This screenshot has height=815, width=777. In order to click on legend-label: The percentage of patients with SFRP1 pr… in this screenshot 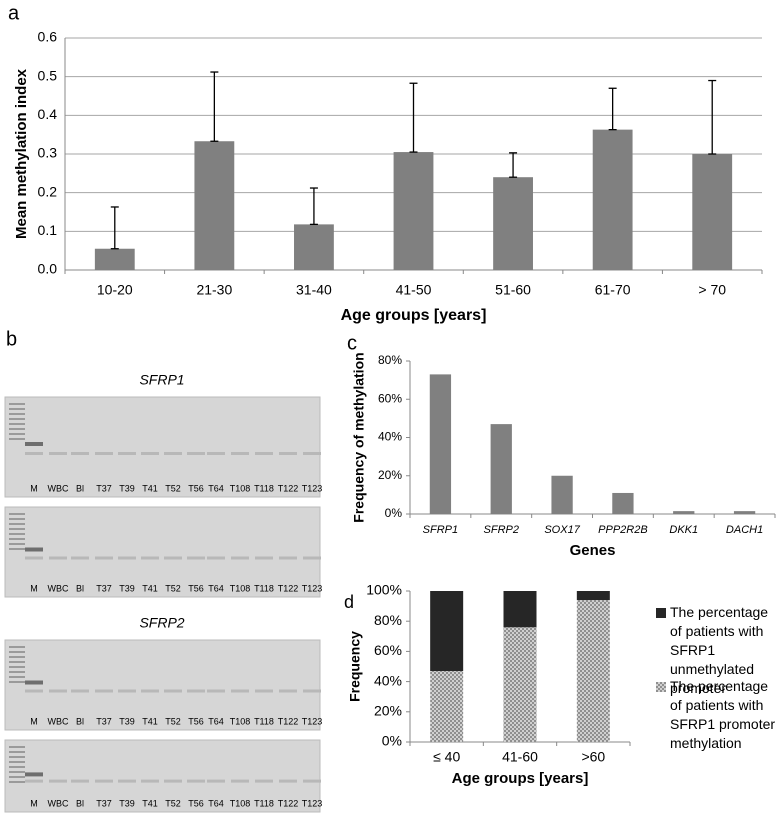, I will do `click(723, 714)`.